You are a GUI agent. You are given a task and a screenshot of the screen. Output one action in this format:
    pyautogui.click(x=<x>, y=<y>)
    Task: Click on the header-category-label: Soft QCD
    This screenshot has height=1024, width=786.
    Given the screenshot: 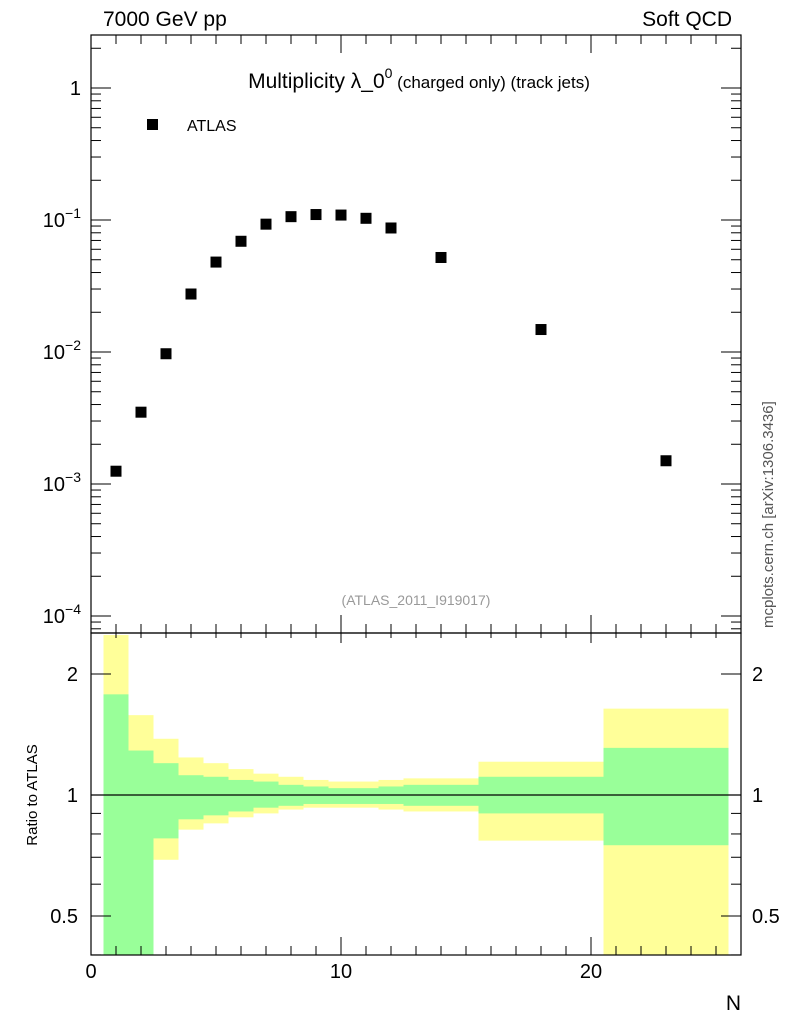 What is the action you would take?
    pyautogui.click(x=687, y=19)
    